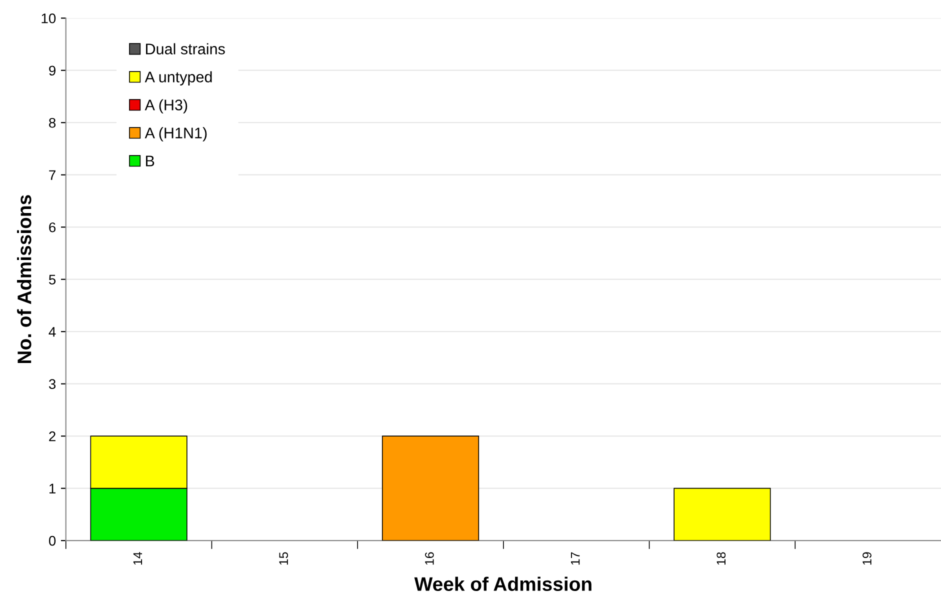 This screenshot has width=941, height=604. Describe the element at coordinates (52, 279) in the screenshot. I see `y-tick-label: 5` at that location.